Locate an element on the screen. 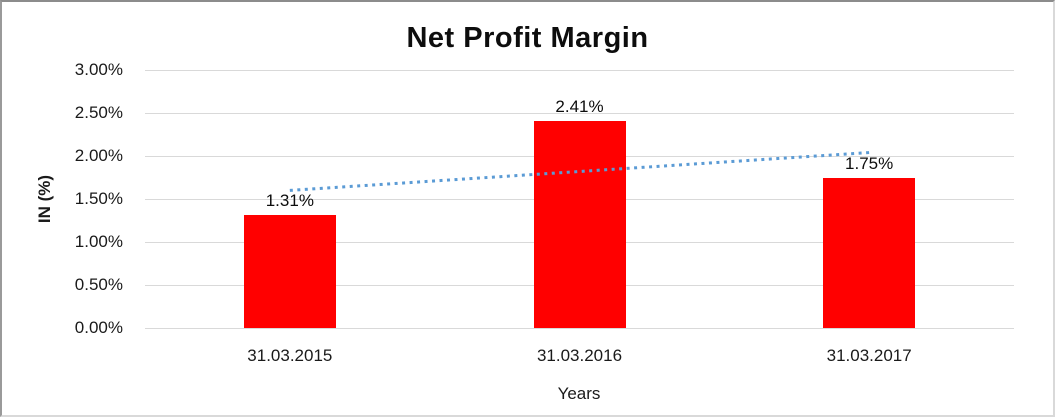  x-axis-title: Years is located at coordinates (579, 393).